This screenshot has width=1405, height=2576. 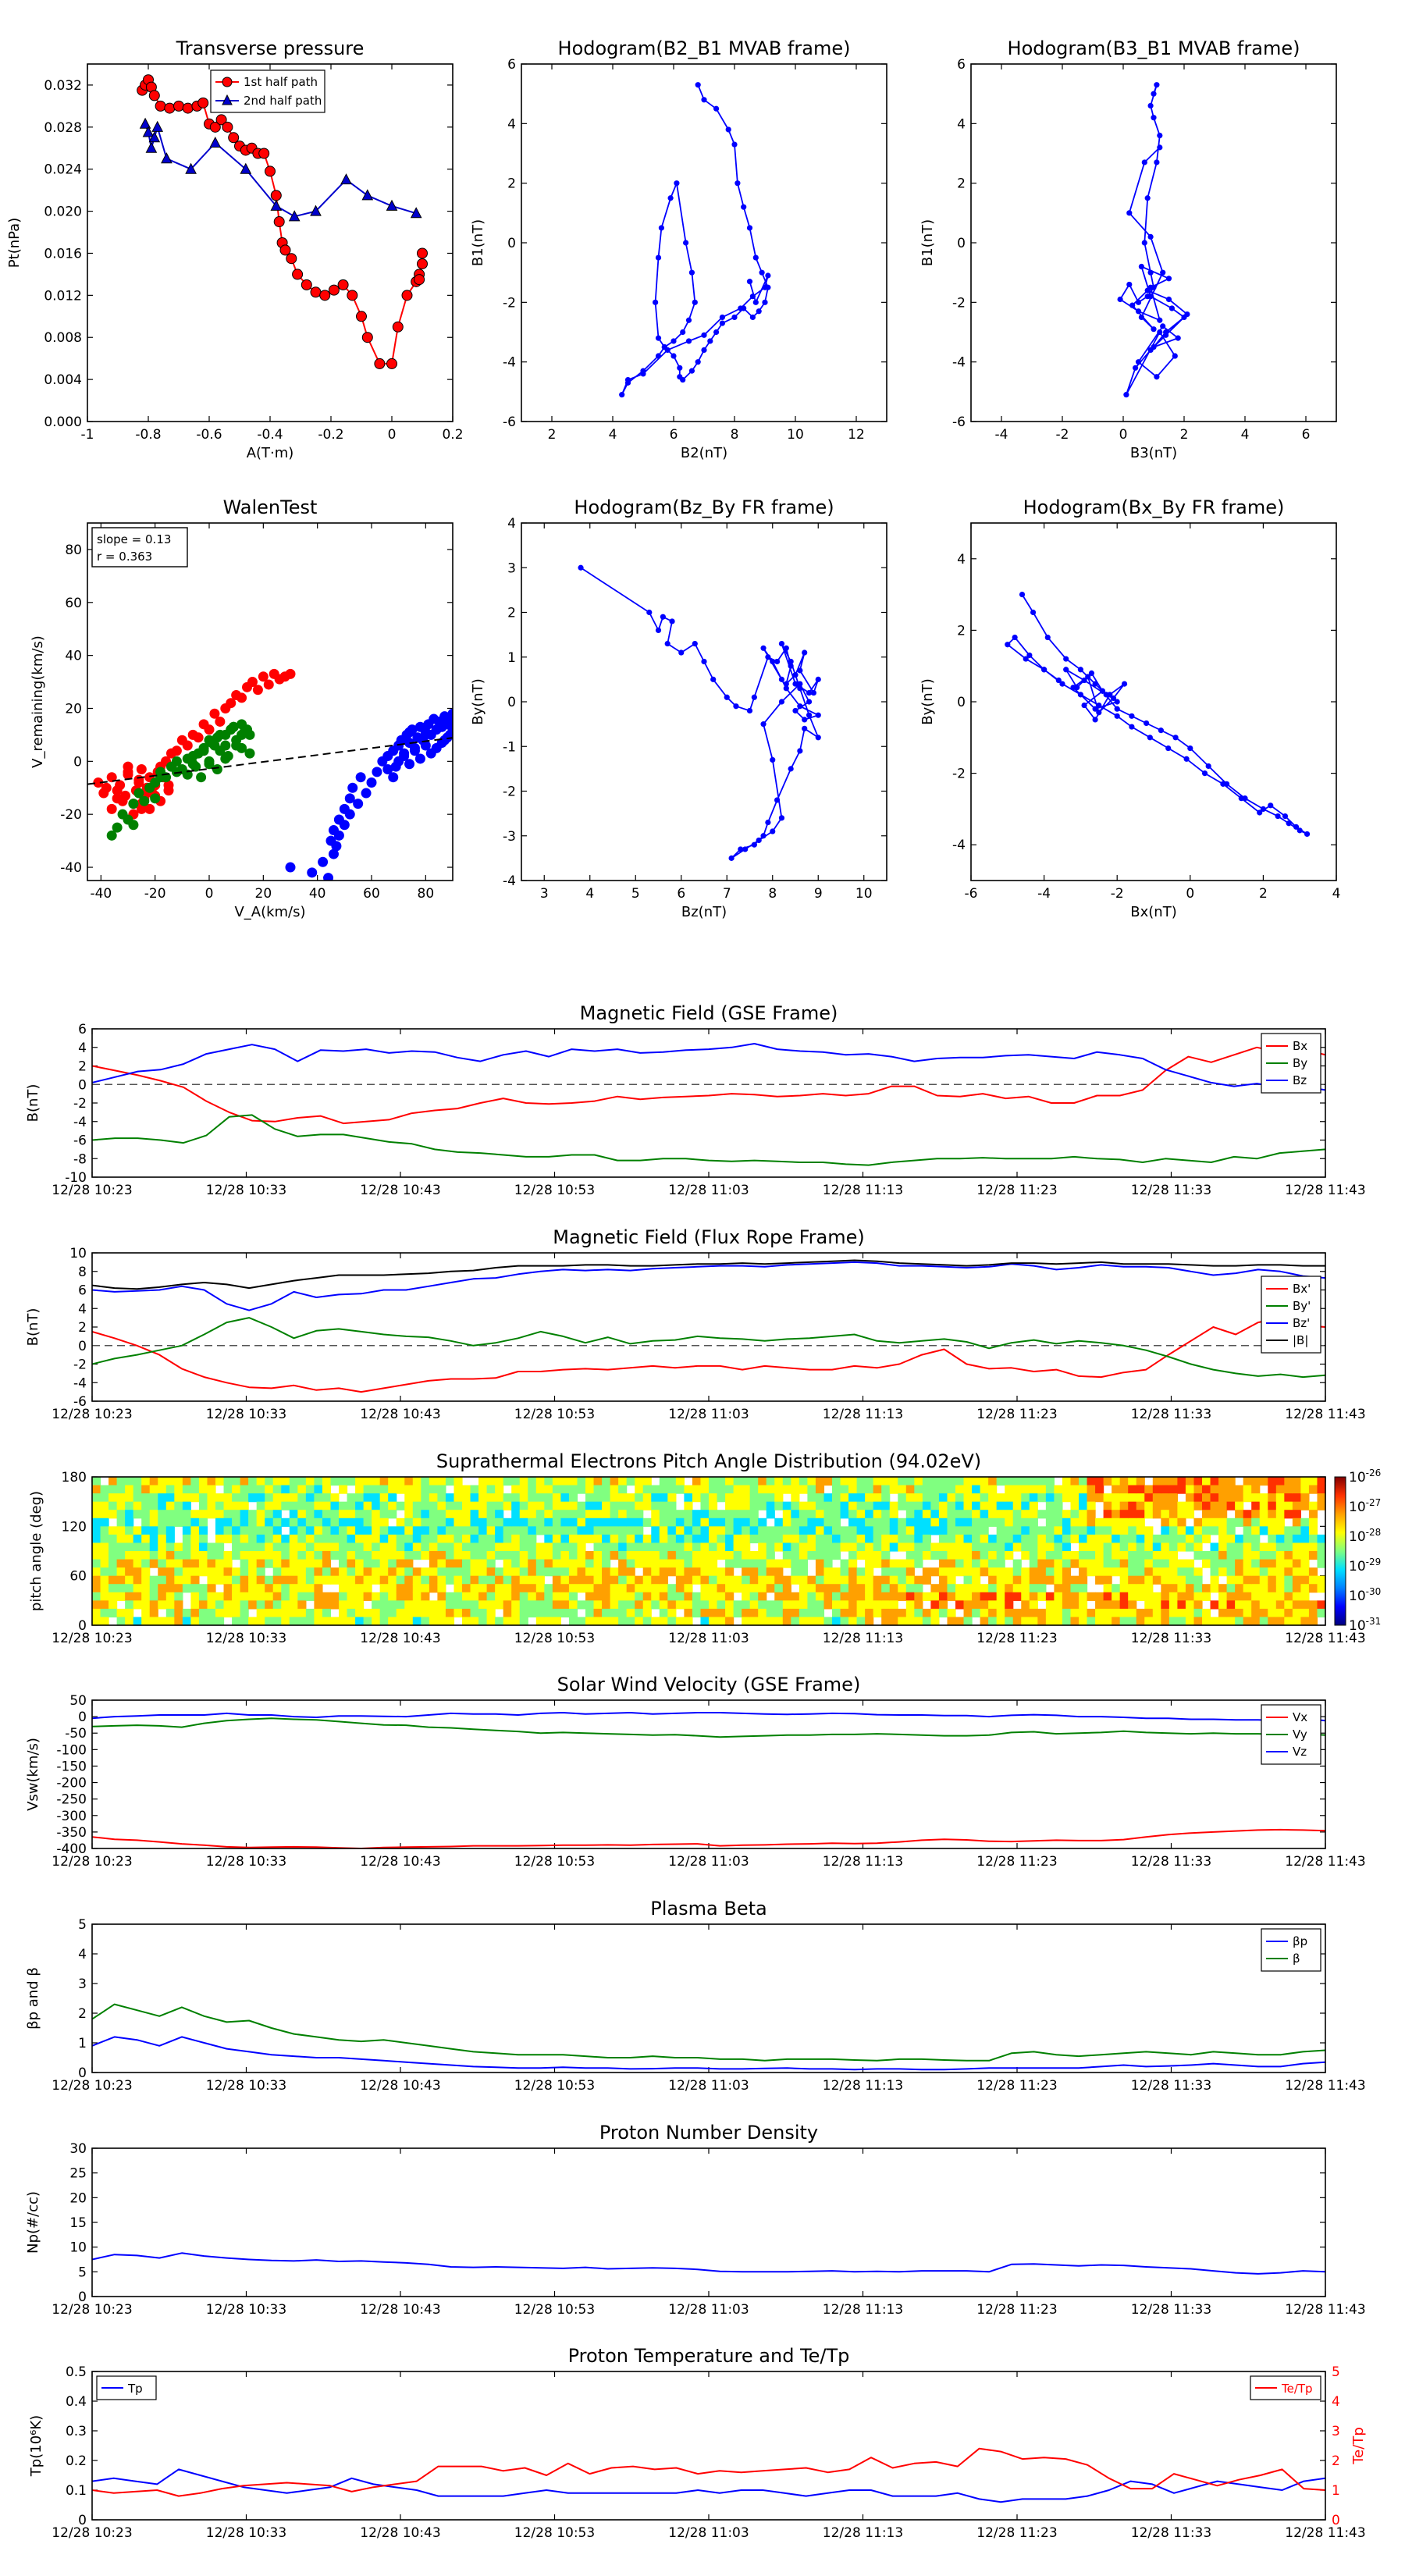 What do you see at coordinates (1336, 2491) in the screenshot?
I see `y2-tick-label: 1` at bounding box center [1336, 2491].